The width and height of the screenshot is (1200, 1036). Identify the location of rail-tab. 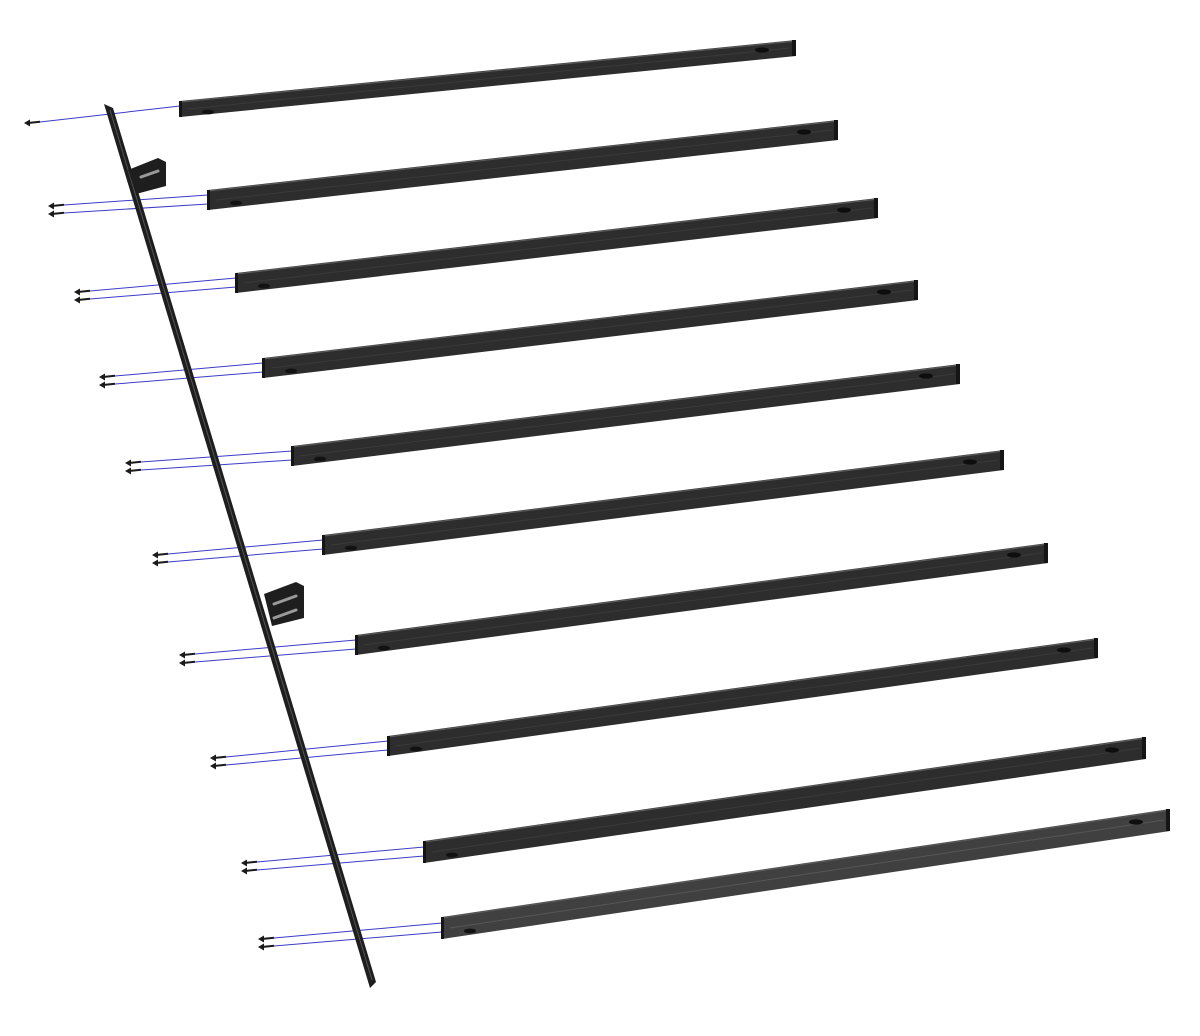
(284, 604).